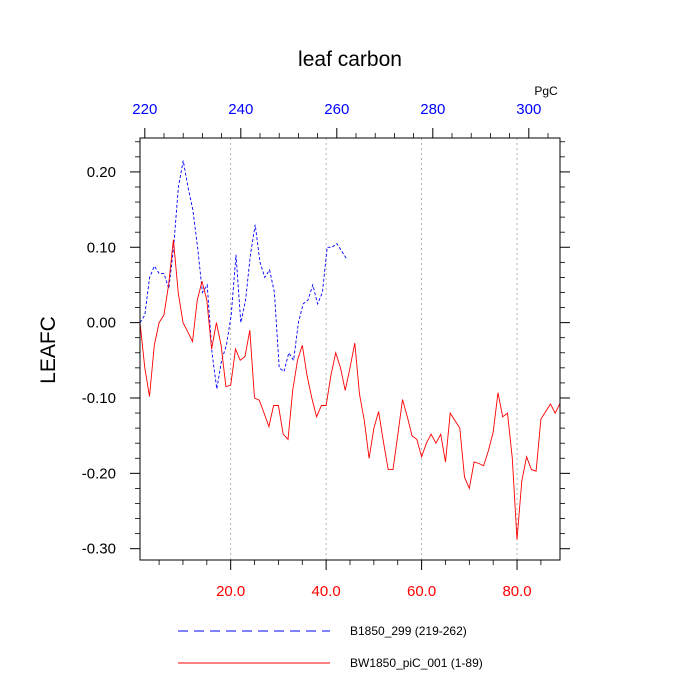  What do you see at coordinates (416, 663) in the screenshot?
I see `legend-label-1: BW1850_piC_001 (1-89)` at bounding box center [416, 663].